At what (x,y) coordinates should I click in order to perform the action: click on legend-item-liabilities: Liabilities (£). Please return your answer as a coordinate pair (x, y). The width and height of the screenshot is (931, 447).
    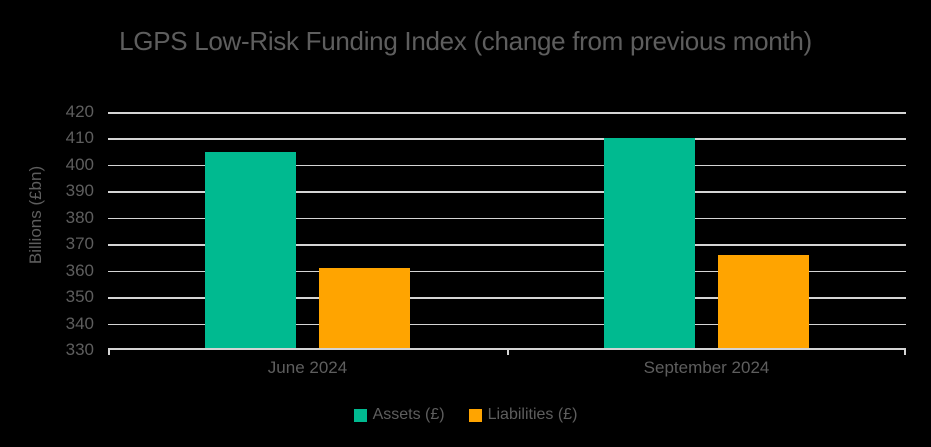
    Looking at the image, I should click on (523, 415).